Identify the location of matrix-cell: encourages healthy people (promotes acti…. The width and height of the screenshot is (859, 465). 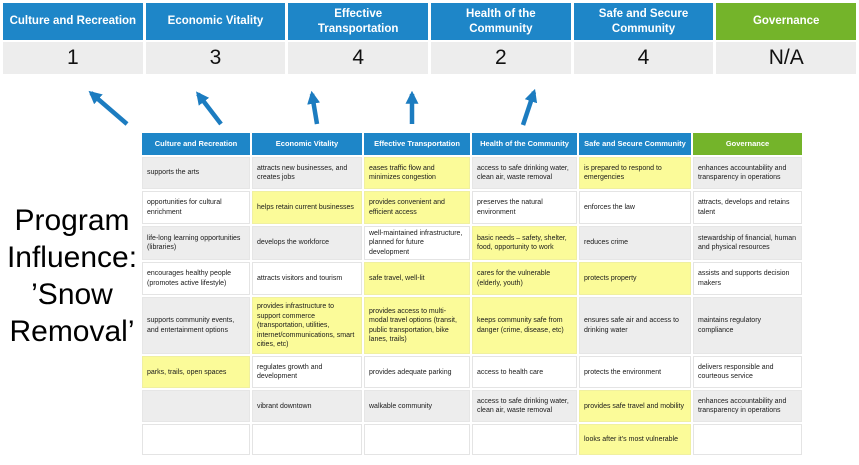
(196, 279).